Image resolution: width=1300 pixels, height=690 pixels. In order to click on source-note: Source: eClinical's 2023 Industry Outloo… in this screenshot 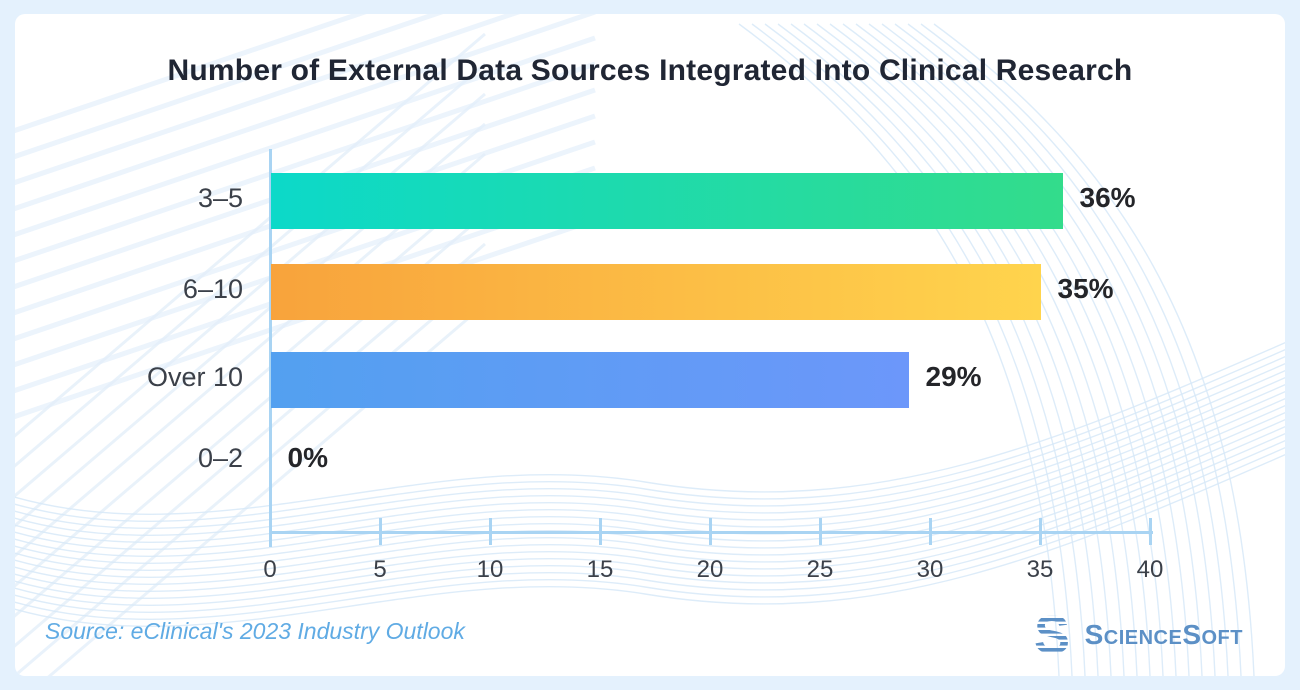, I will do `click(255, 631)`.